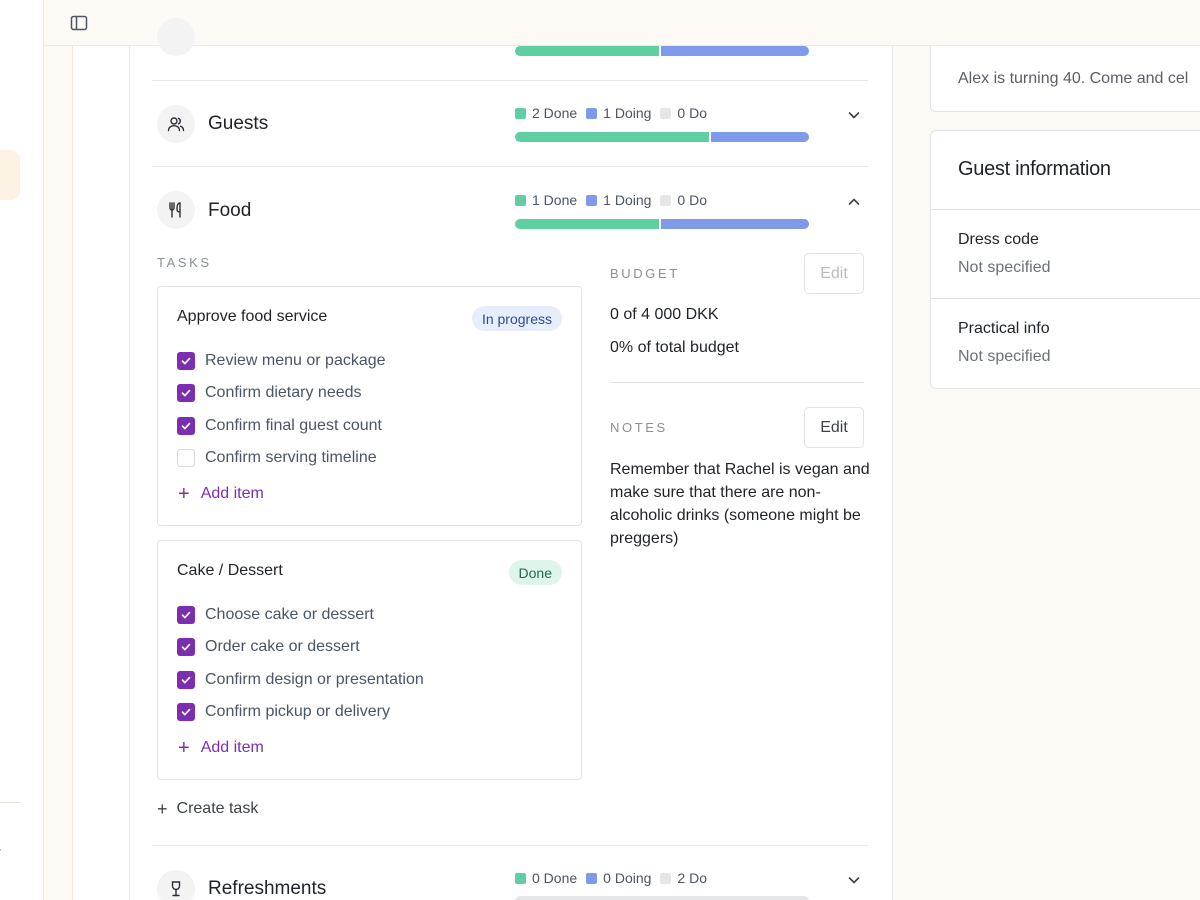 The height and width of the screenshot is (900, 1200). I want to click on dress-code-value: Not specified, so click(1004, 267).